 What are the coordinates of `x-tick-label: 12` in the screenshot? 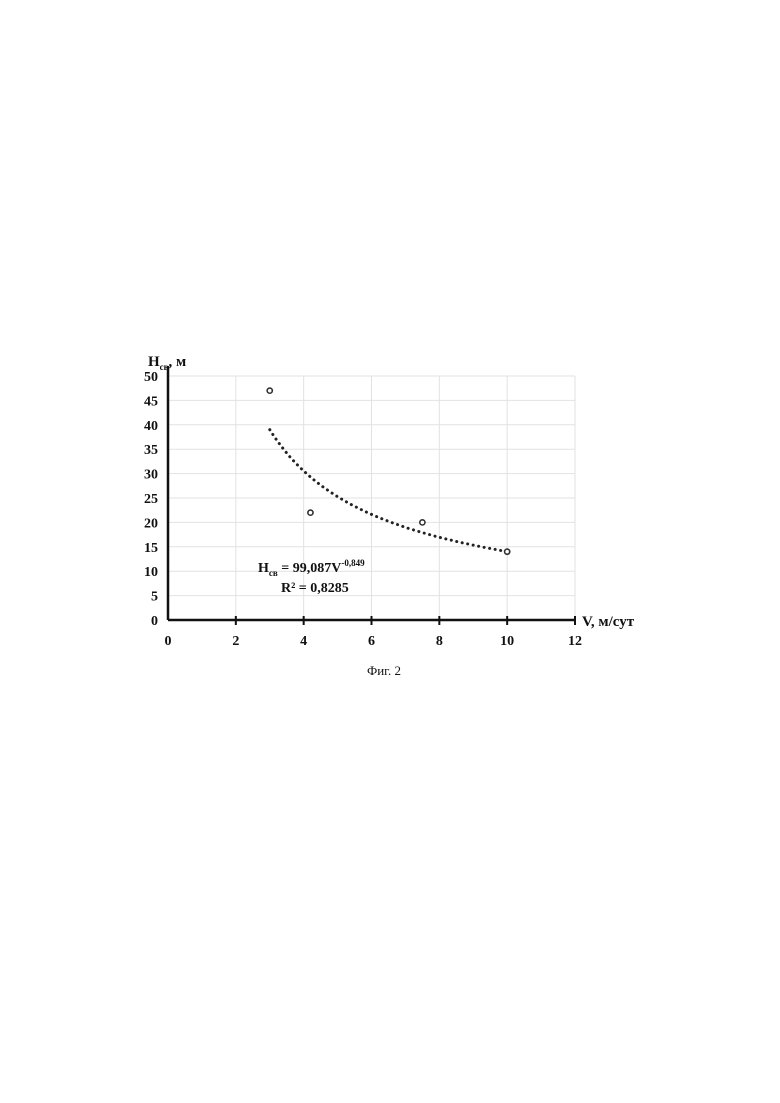 It's located at (575, 641).